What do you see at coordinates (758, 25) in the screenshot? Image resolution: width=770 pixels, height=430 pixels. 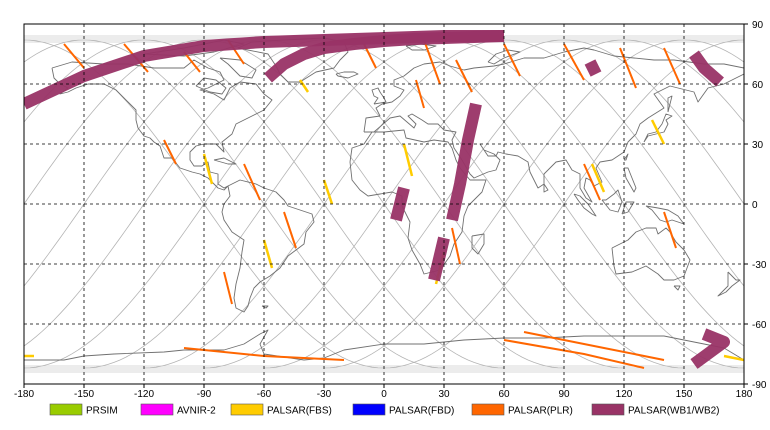 I see `y-tick-label: 90` at bounding box center [758, 25].